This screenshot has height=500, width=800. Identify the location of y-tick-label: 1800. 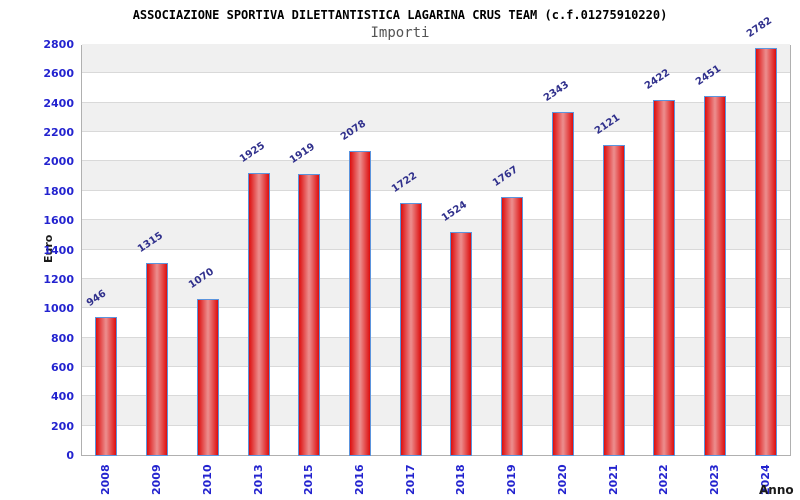
(58, 191).